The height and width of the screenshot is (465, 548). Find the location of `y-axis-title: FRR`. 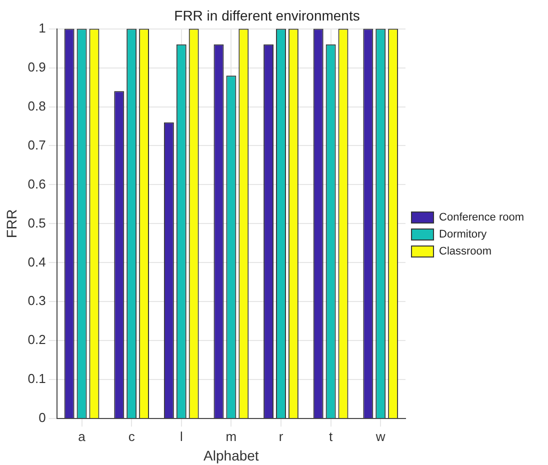

y-axis-title: FRR is located at coordinates (11, 223).